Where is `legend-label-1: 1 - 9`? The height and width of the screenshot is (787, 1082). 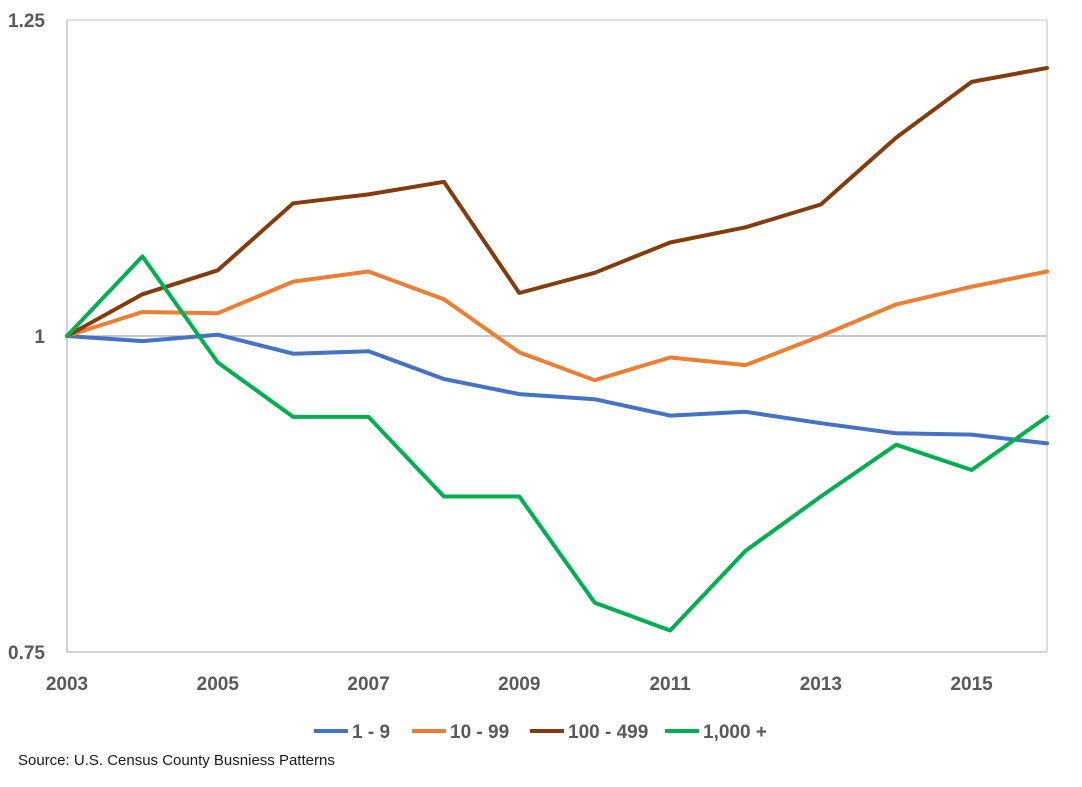 legend-label-1: 1 - 9 is located at coordinates (371, 732).